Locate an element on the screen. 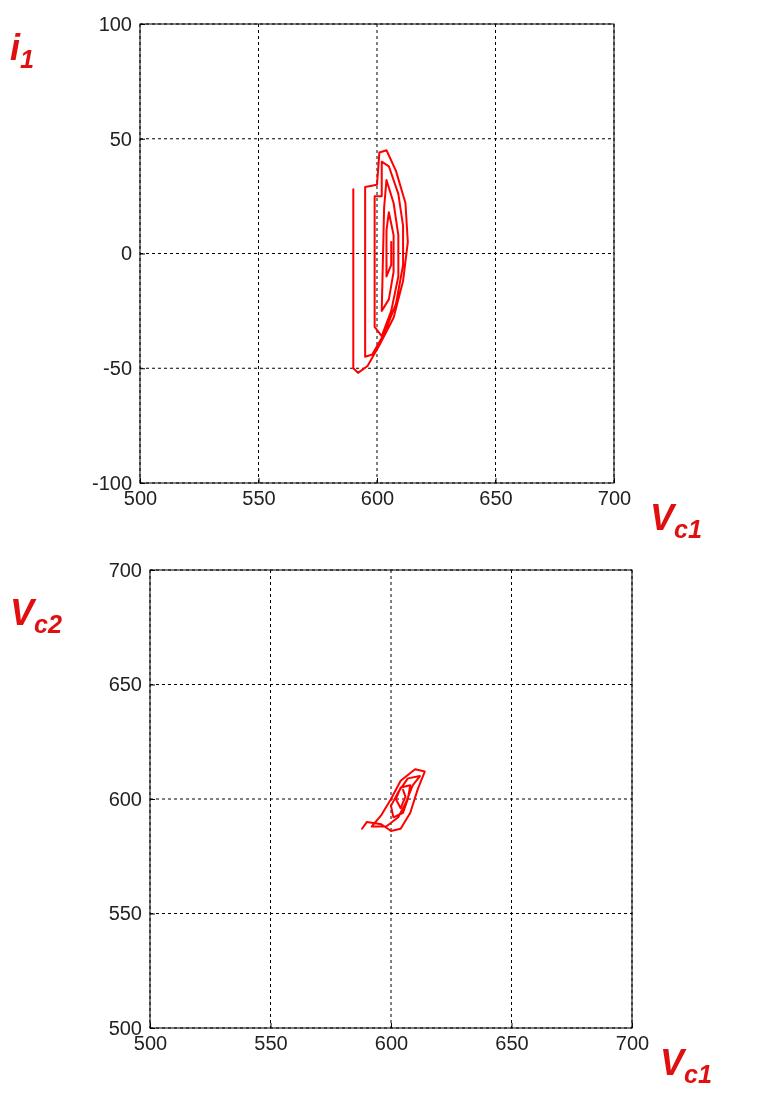  y-tick-label: 50 is located at coordinates (120, 138).